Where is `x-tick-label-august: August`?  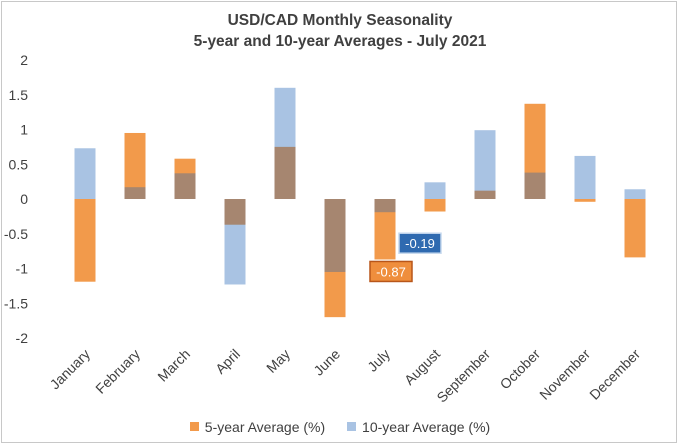 x-tick-label-august: August is located at coordinates (422, 367).